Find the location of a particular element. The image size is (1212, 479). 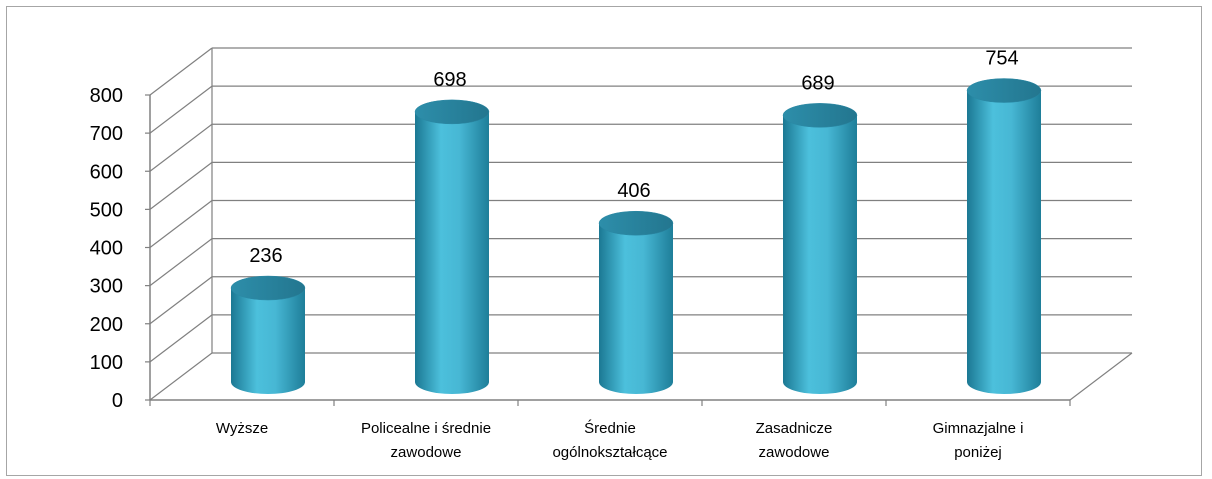

x-tick-label-line: Gimnazjalne i is located at coordinates (978, 428).